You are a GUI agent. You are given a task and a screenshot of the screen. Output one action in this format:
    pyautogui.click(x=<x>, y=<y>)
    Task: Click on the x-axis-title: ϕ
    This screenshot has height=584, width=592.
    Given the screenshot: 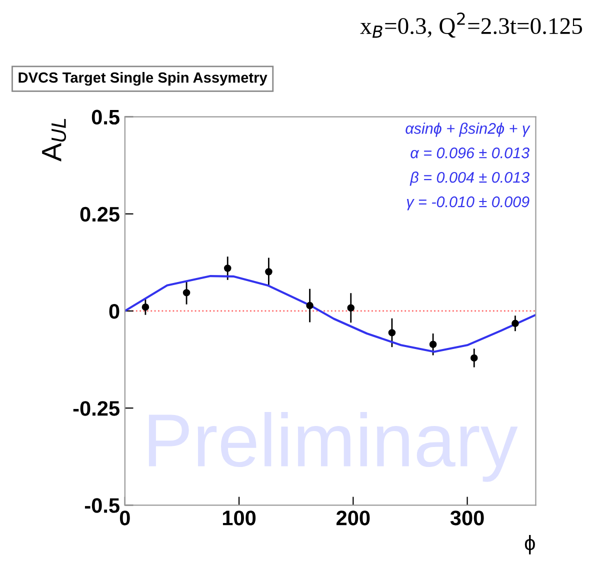 What is the action you would take?
    pyautogui.click(x=529, y=544)
    